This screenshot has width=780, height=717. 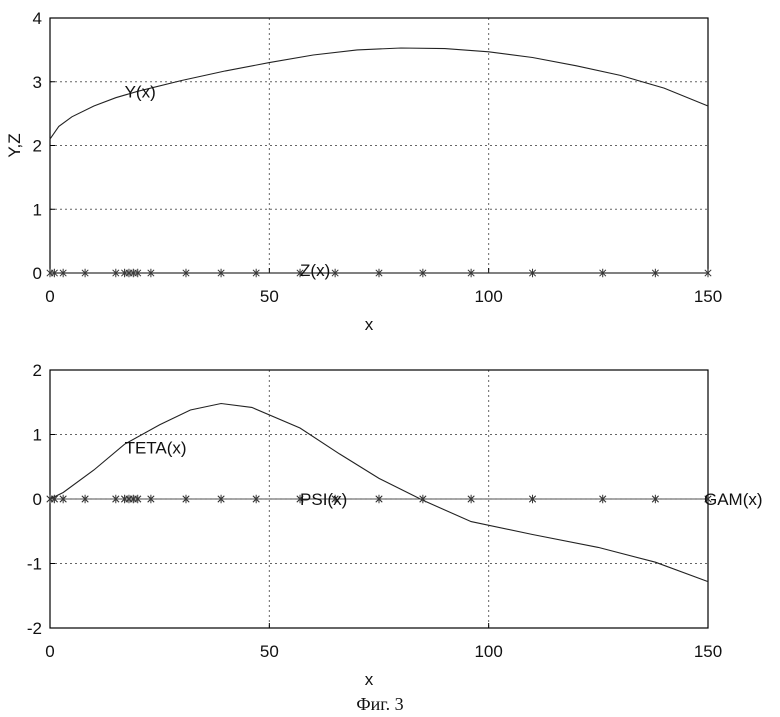 I want to click on top-xtick-label-3: 150, so click(x=708, y=296).